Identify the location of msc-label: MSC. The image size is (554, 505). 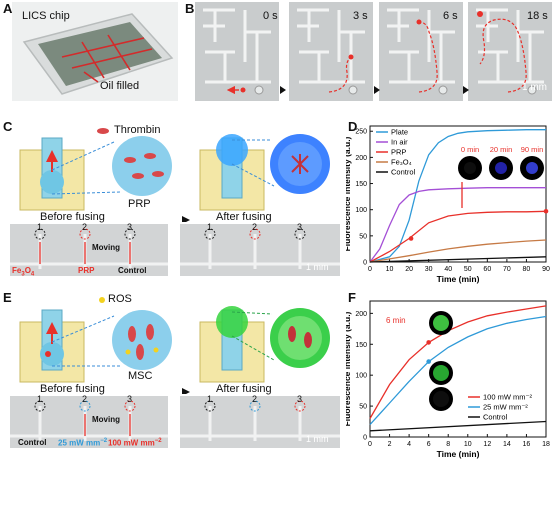
(140, 376).